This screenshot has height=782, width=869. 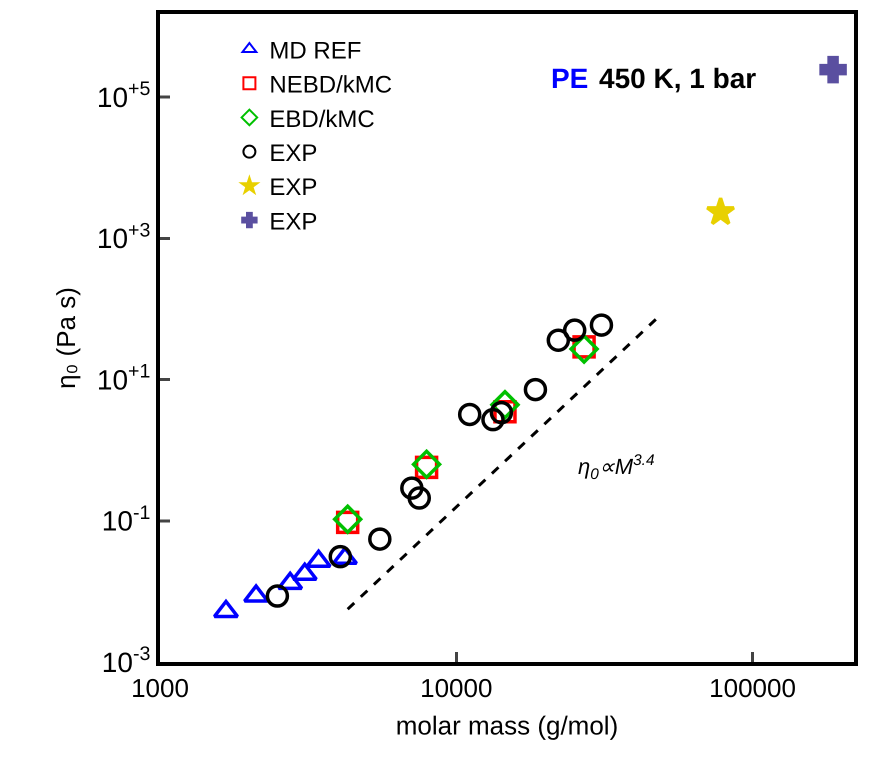 I want to click on legend-label: EBD/kMC, so click(x=322, y=119).